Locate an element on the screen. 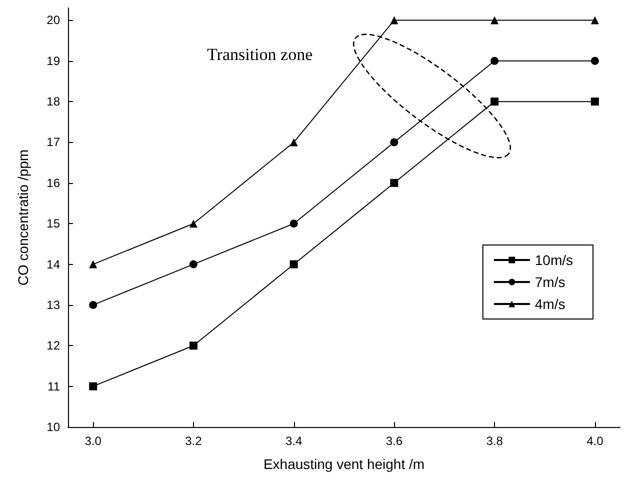 Image resolution: width=633 pixels, height=486 pixels. y-tick-label: 12 is located at coordinates (53, 345).